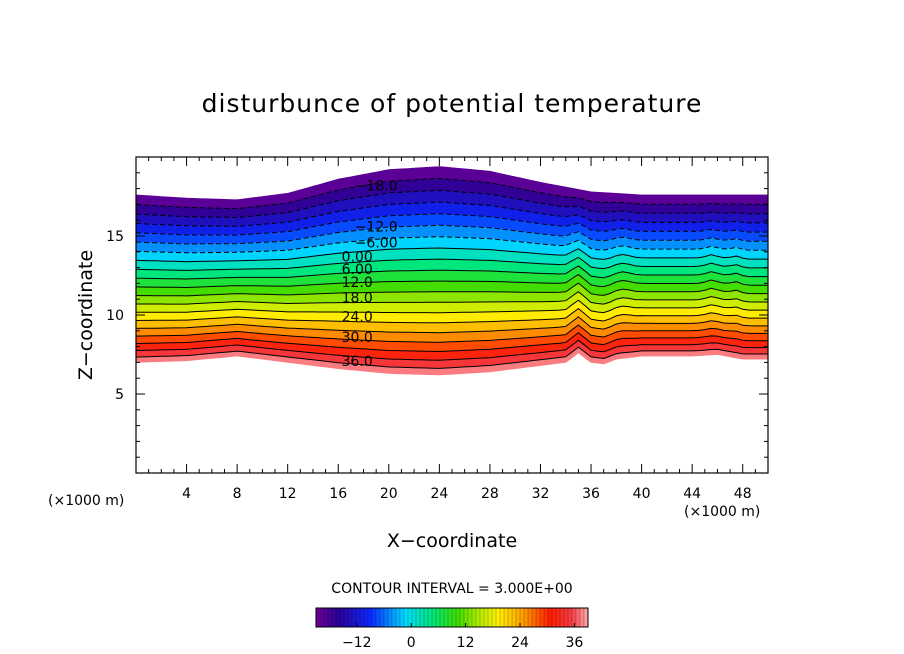 Image resolution: width=904 pixels, height=654 pixels. I want to click on colorbar-ticks: −12 0 12 24 36, so click(462, 637).